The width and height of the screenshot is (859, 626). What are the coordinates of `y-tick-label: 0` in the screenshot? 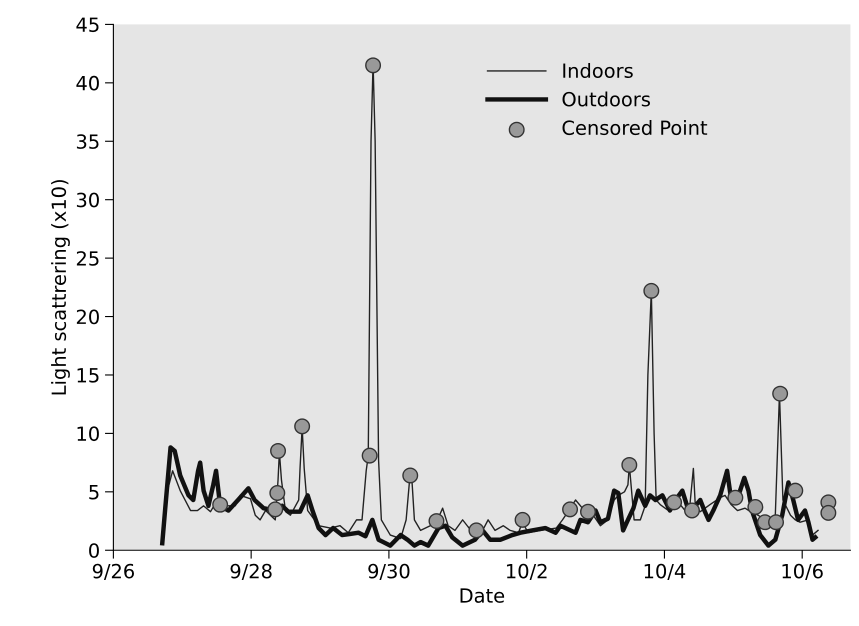 It's located at (94, 550).